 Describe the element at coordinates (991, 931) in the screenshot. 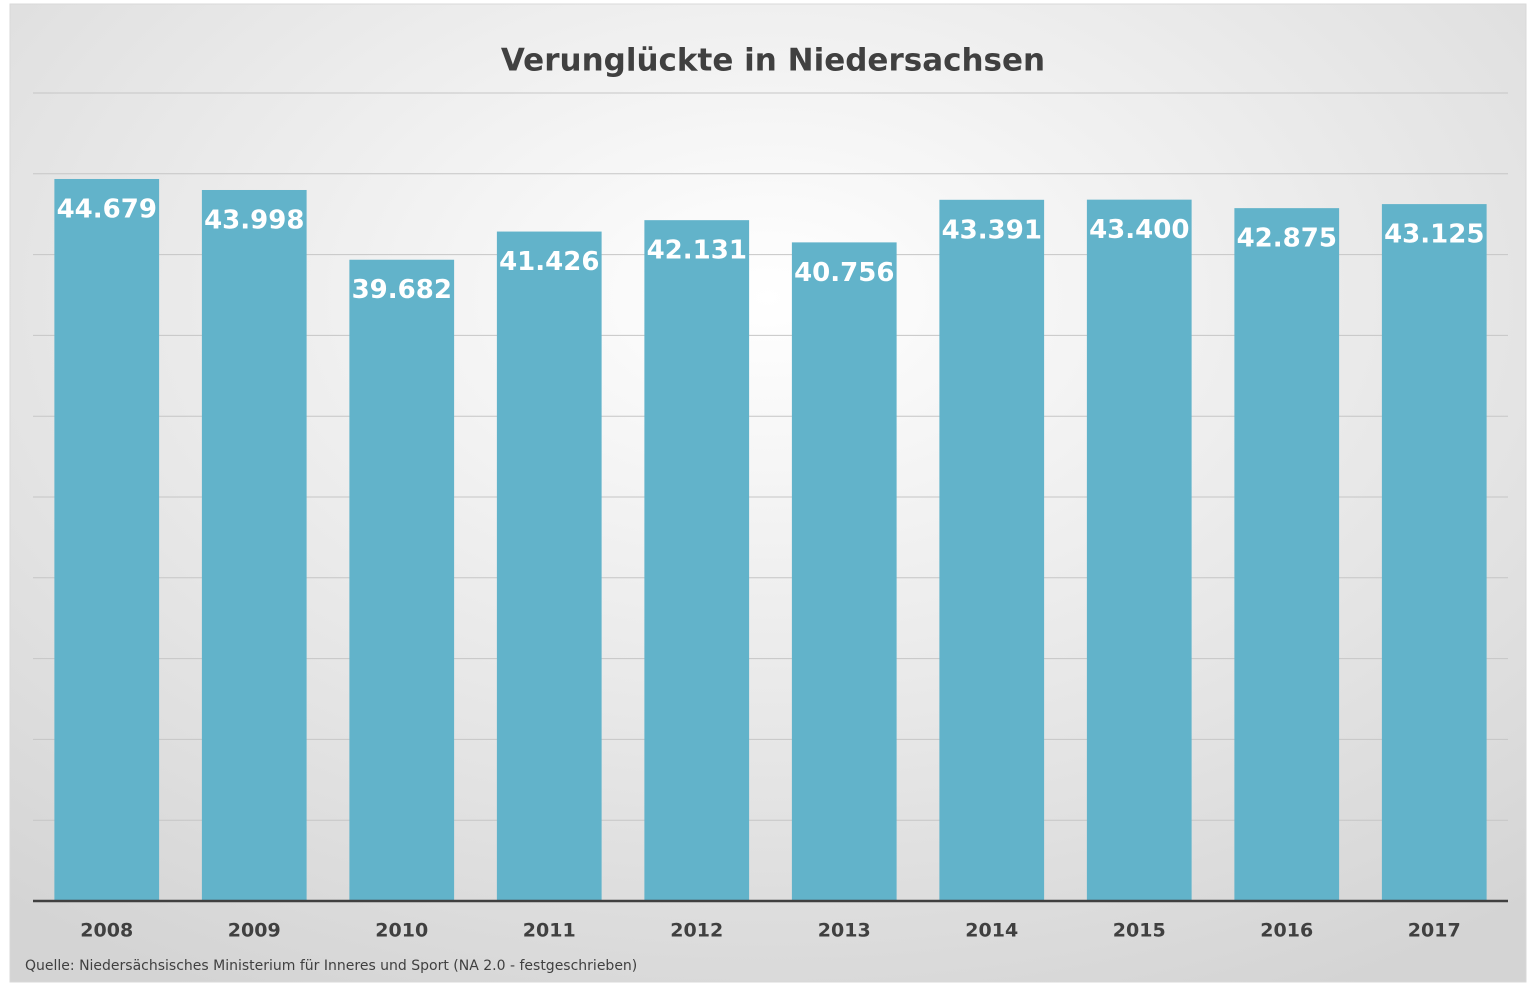

I see `x-tick-label: 2014` at that location.